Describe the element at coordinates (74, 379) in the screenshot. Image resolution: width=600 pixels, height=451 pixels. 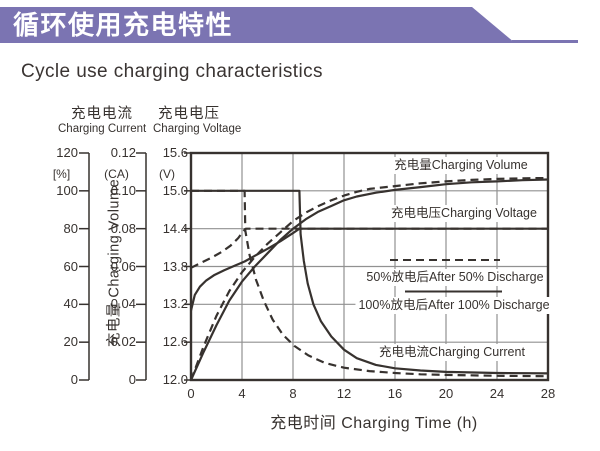
I see `volume-tick-label: 0` at that location.